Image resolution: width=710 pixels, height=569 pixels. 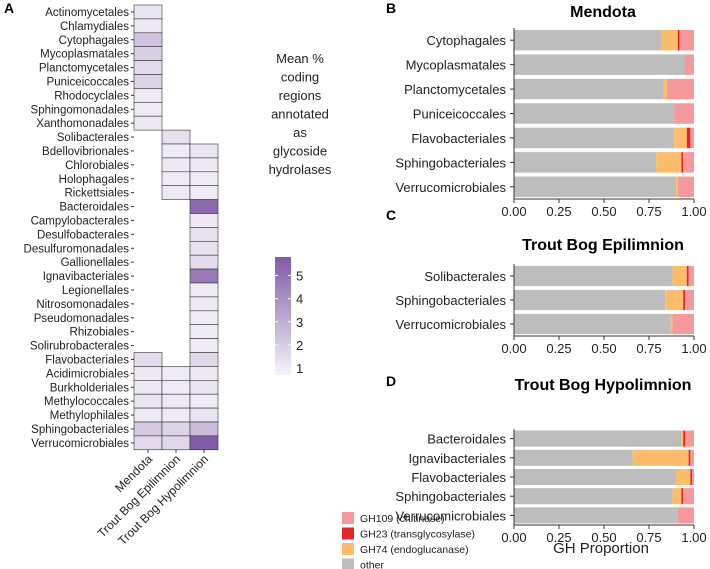 I want to click on heatmap-row-label-actinomycetales: Actinomycetales, so click(x=87, y=13).